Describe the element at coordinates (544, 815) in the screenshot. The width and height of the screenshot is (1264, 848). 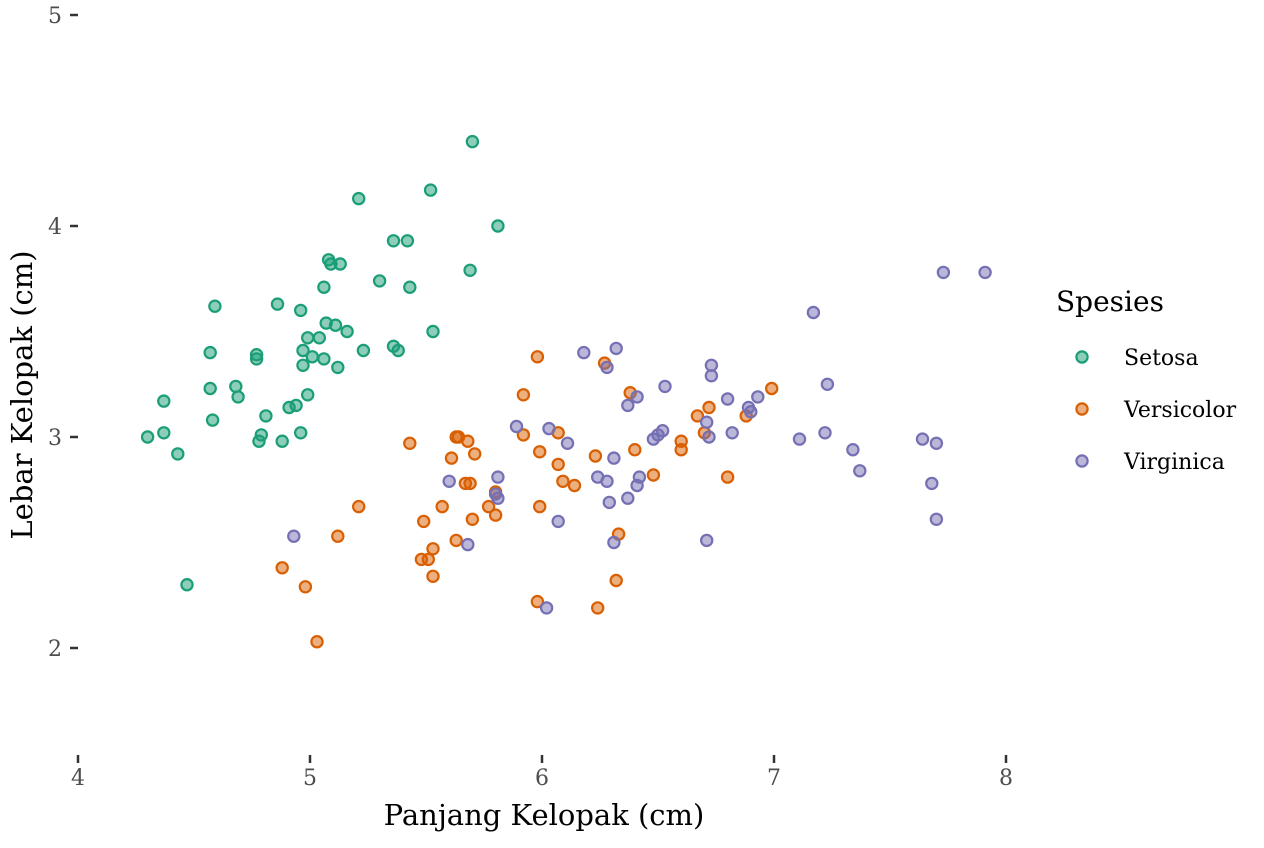
I see `x-axis-title: Panjang Kelopak (cm)` at that location.